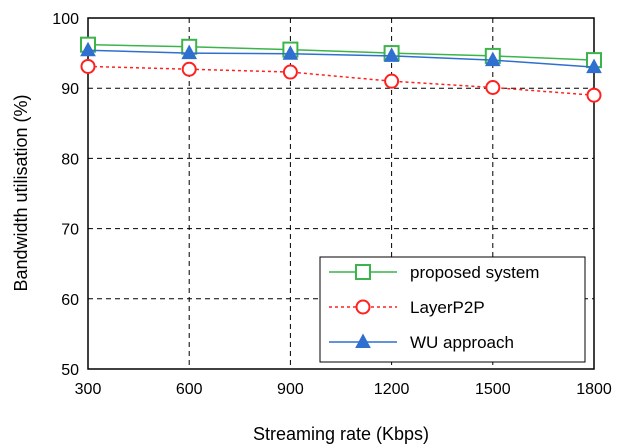 This screenshot has height=448, width=629. I want to click on legend-items: proposed system LayerP2P WU approach, so click(434, 307).